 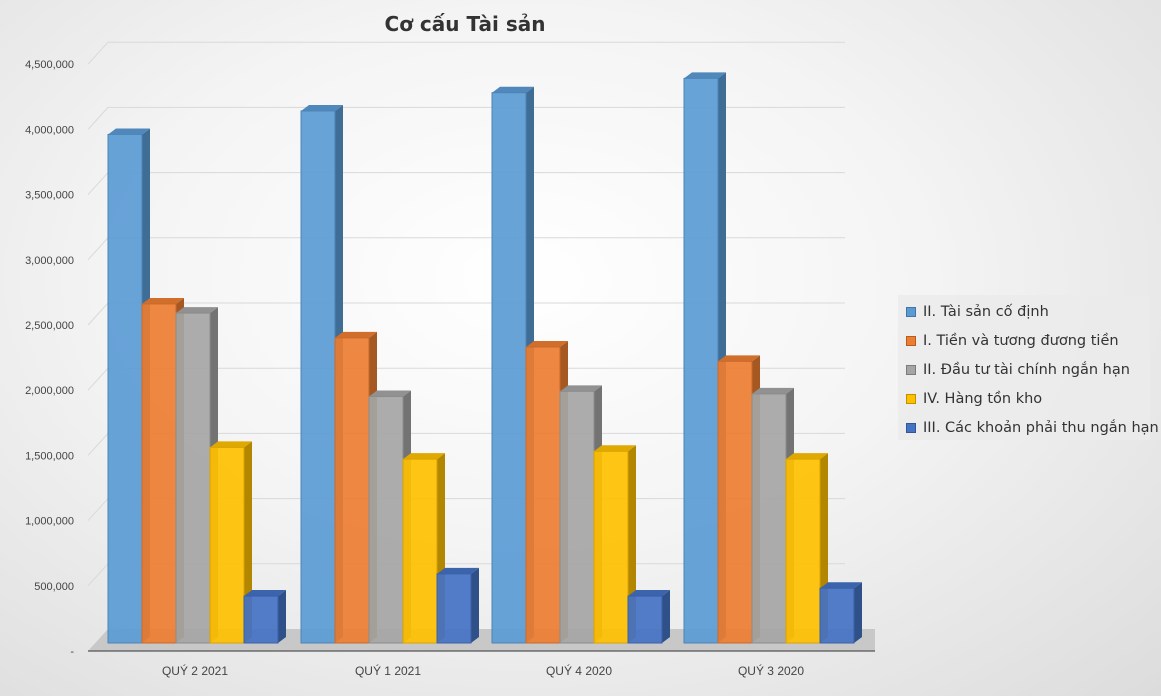 What do you see at coordinates (579, 670) in the screenshot?
I see `x-tick-label: QUÝ 4 2020` at bounding box center [579, 670].